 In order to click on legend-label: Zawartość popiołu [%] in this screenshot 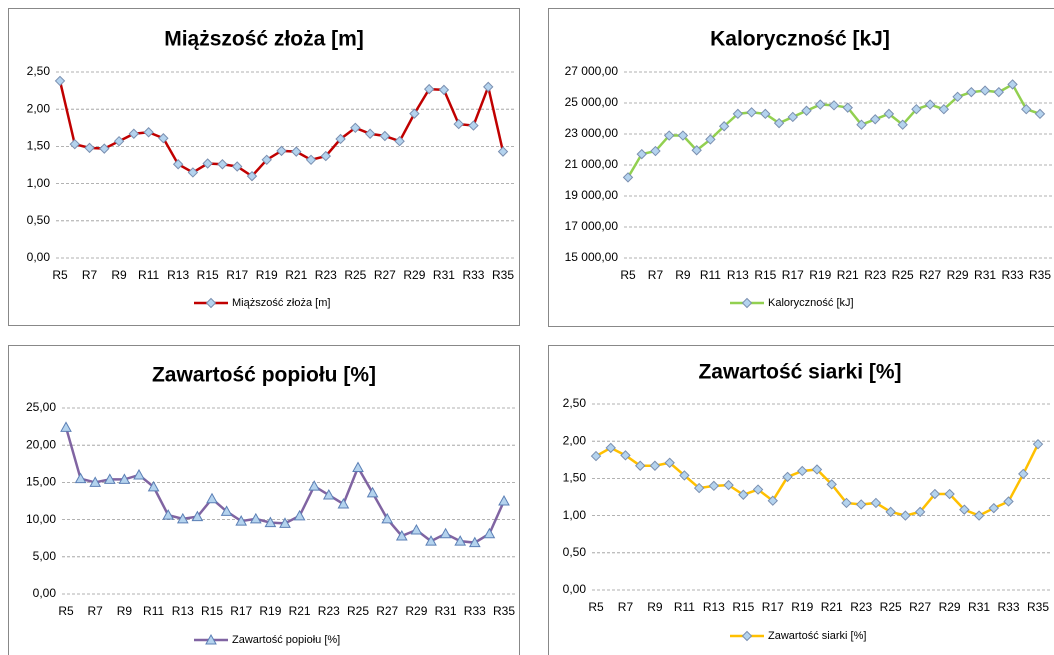, I will do `click(286, 640)`.